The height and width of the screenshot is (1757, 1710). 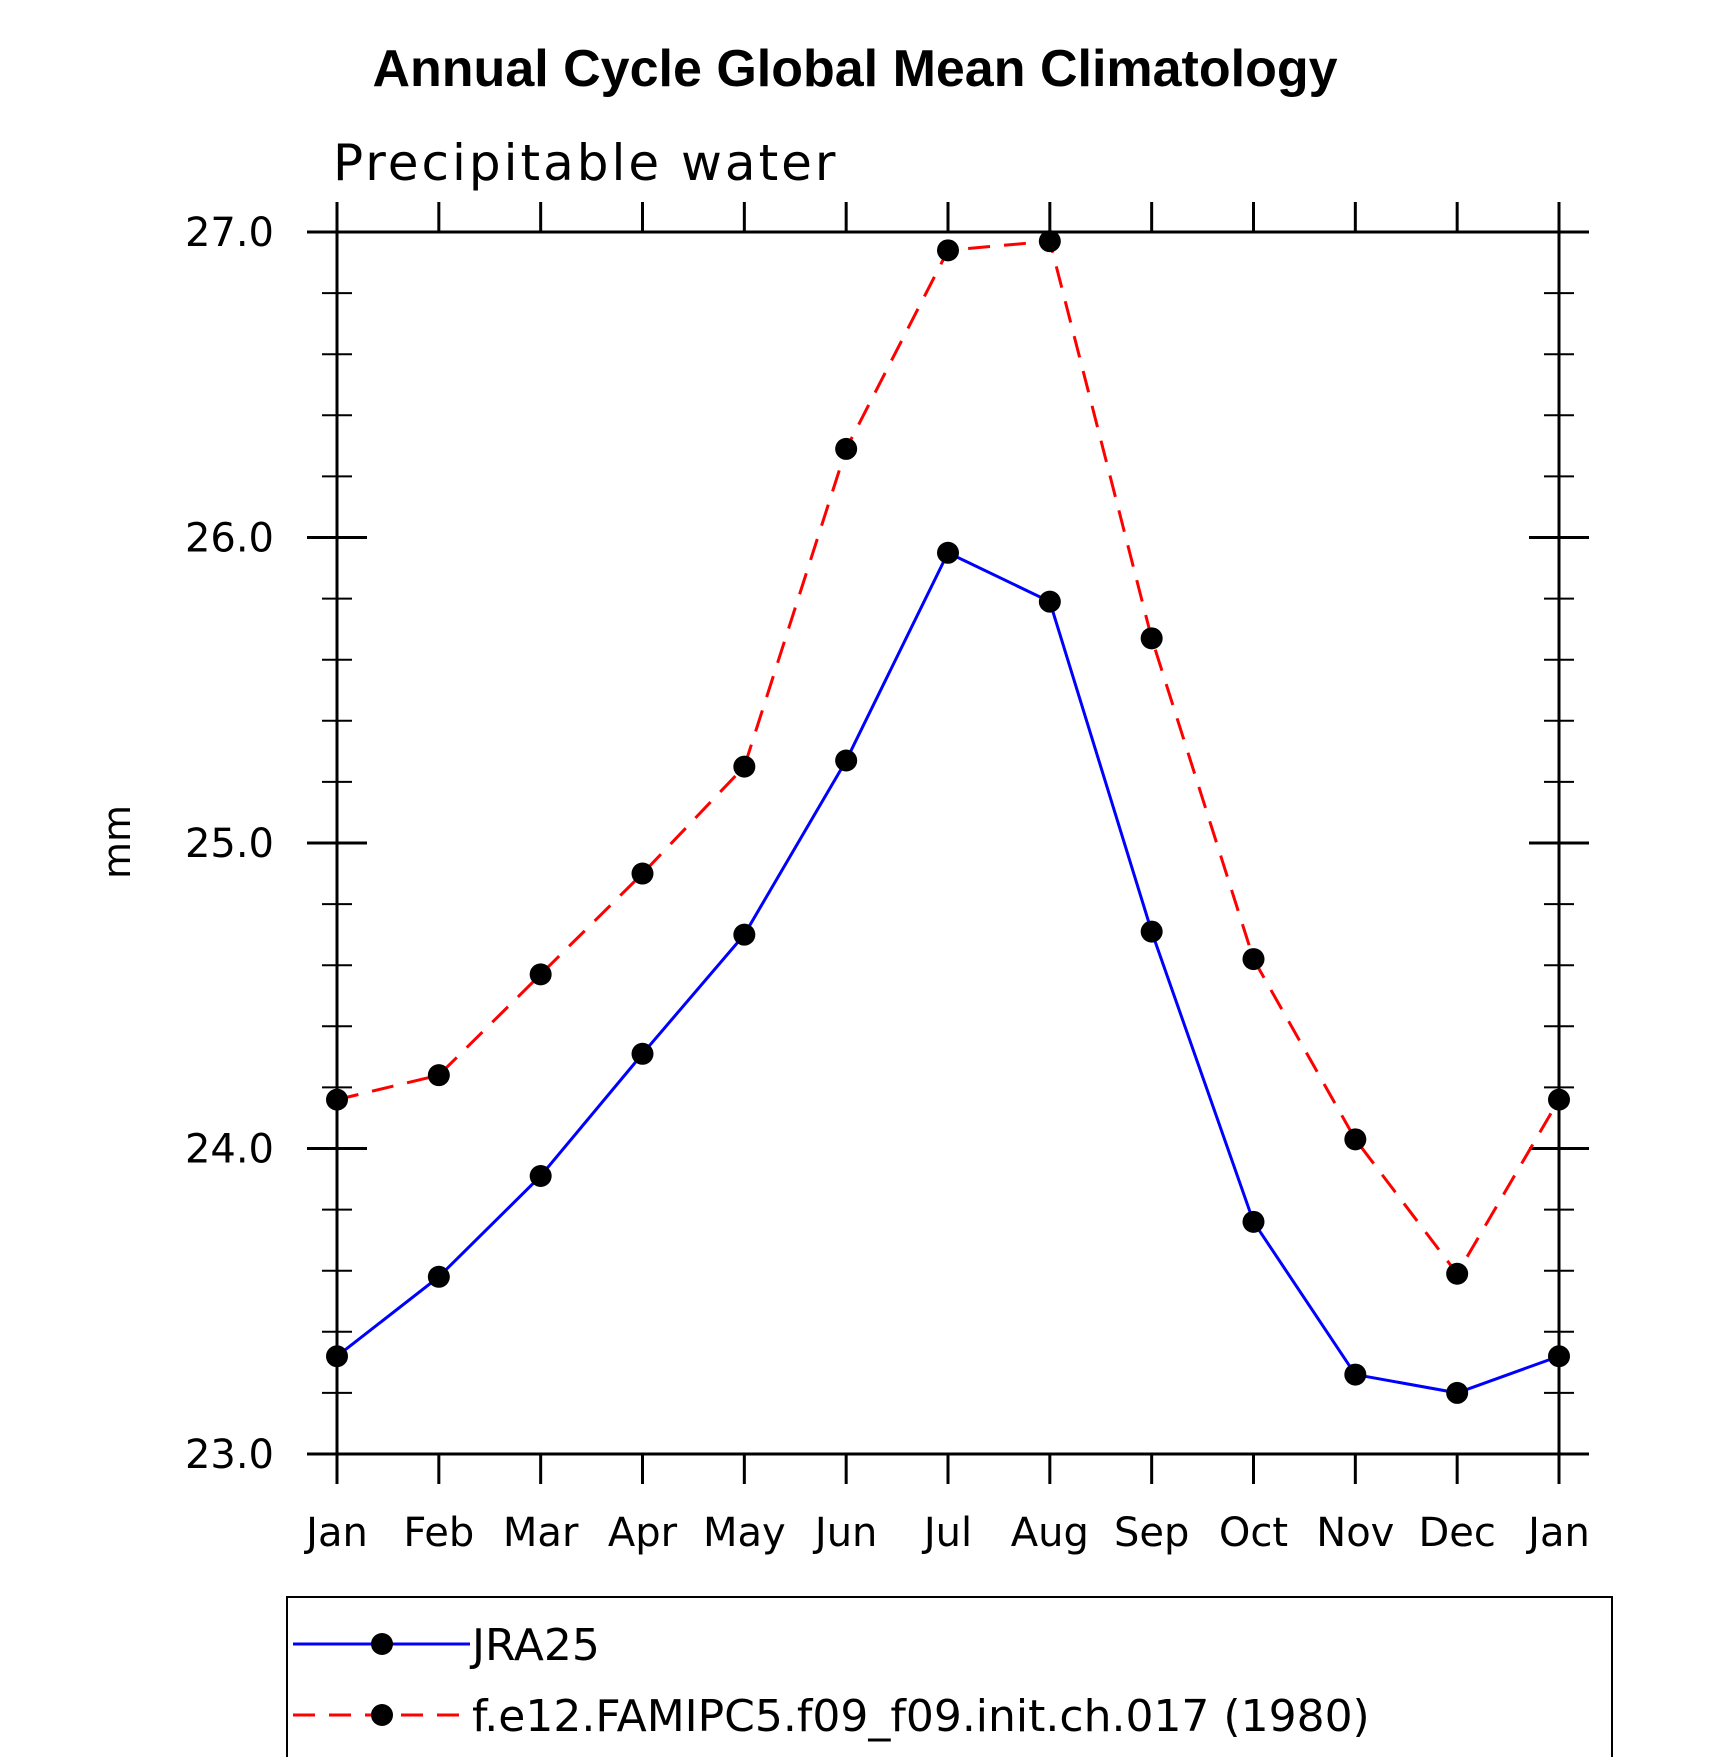 I want to click on legend-label-1: JRA25, so click(x=534, y=1645).